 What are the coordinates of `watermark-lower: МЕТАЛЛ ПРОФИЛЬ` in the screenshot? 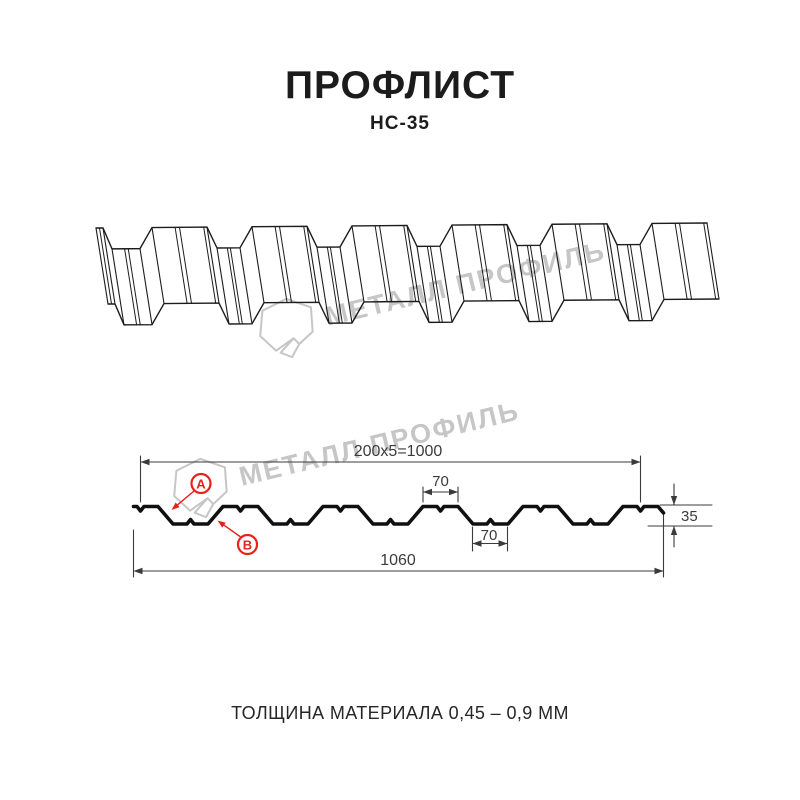 It's located at (348, 457).